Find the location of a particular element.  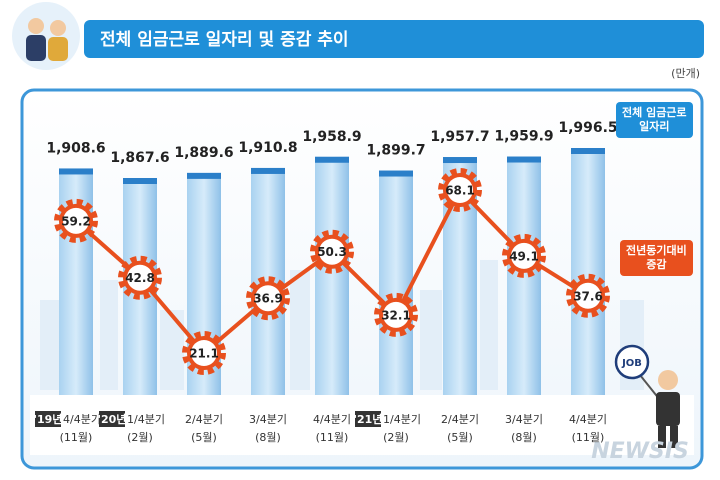

bar-value-label: 1,910.8 is located at coordinates (267, 148).